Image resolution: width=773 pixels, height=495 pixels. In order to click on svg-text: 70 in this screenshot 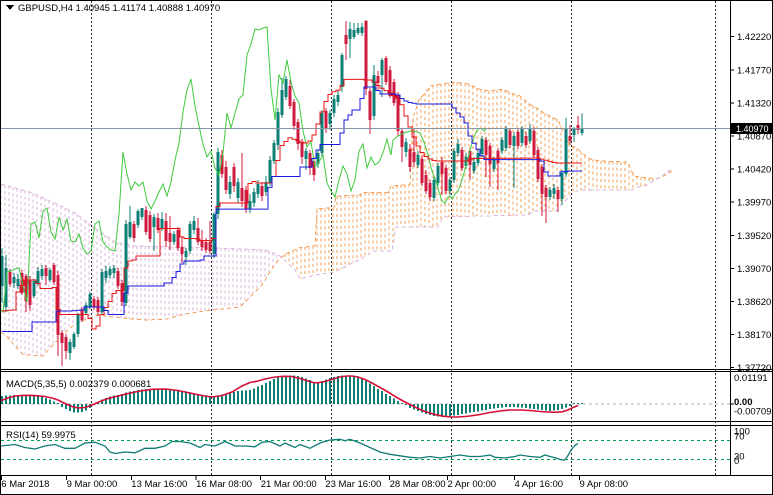, I will do `click(739, 436)`.